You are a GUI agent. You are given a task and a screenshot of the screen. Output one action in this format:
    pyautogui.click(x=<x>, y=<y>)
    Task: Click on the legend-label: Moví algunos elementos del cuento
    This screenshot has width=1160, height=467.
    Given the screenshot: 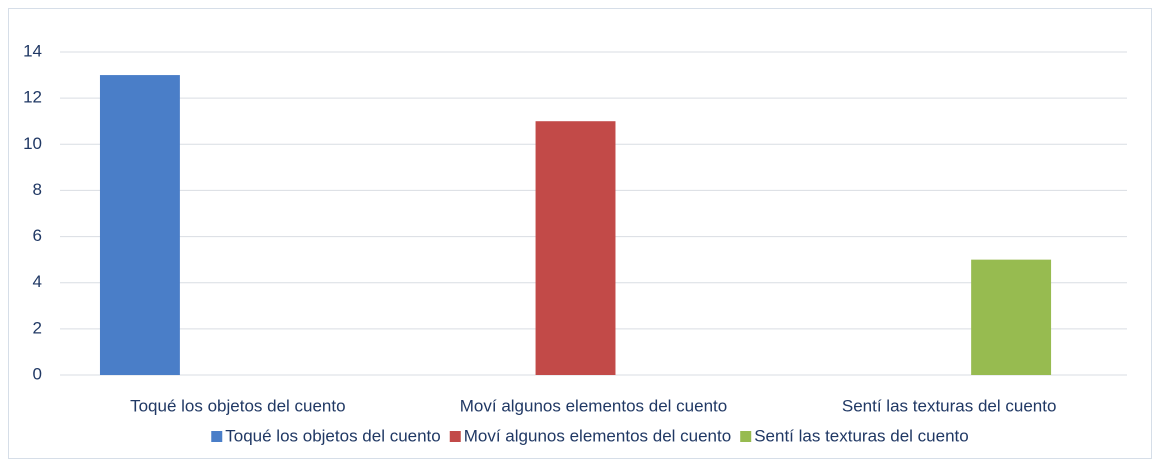 What is the action you would take?
    pyautogui.click(x=597, y=435)
    